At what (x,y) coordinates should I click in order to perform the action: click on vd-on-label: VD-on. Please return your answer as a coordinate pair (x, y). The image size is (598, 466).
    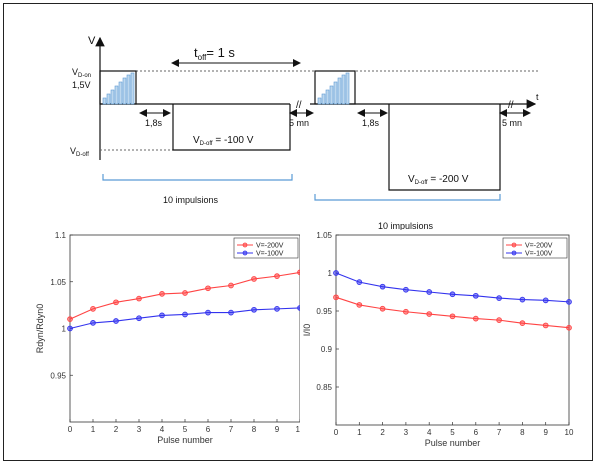
    Looking at the image, I should click on (81, 73).